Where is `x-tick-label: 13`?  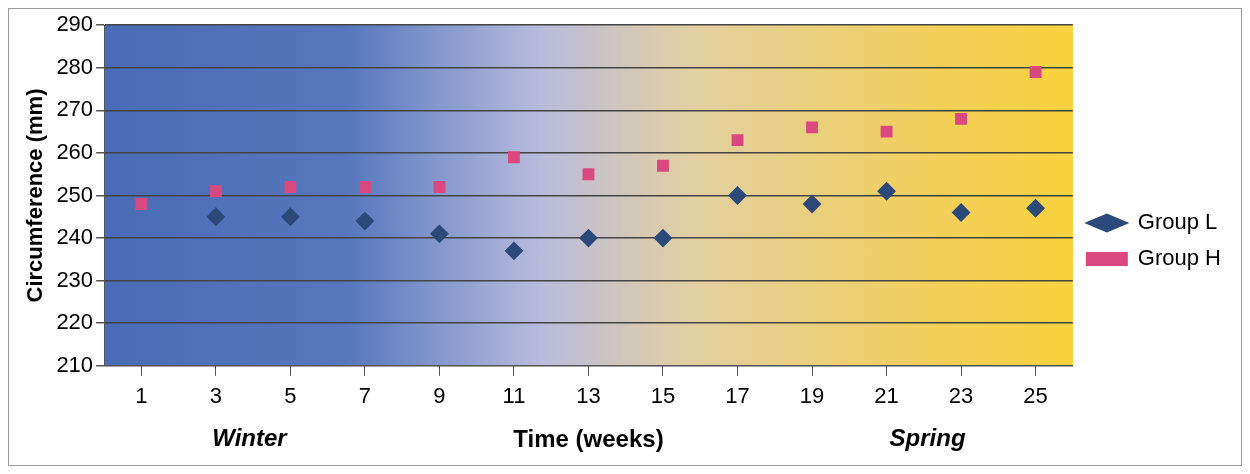
x-tick-label: 13 is located at coordinates (588, 396).